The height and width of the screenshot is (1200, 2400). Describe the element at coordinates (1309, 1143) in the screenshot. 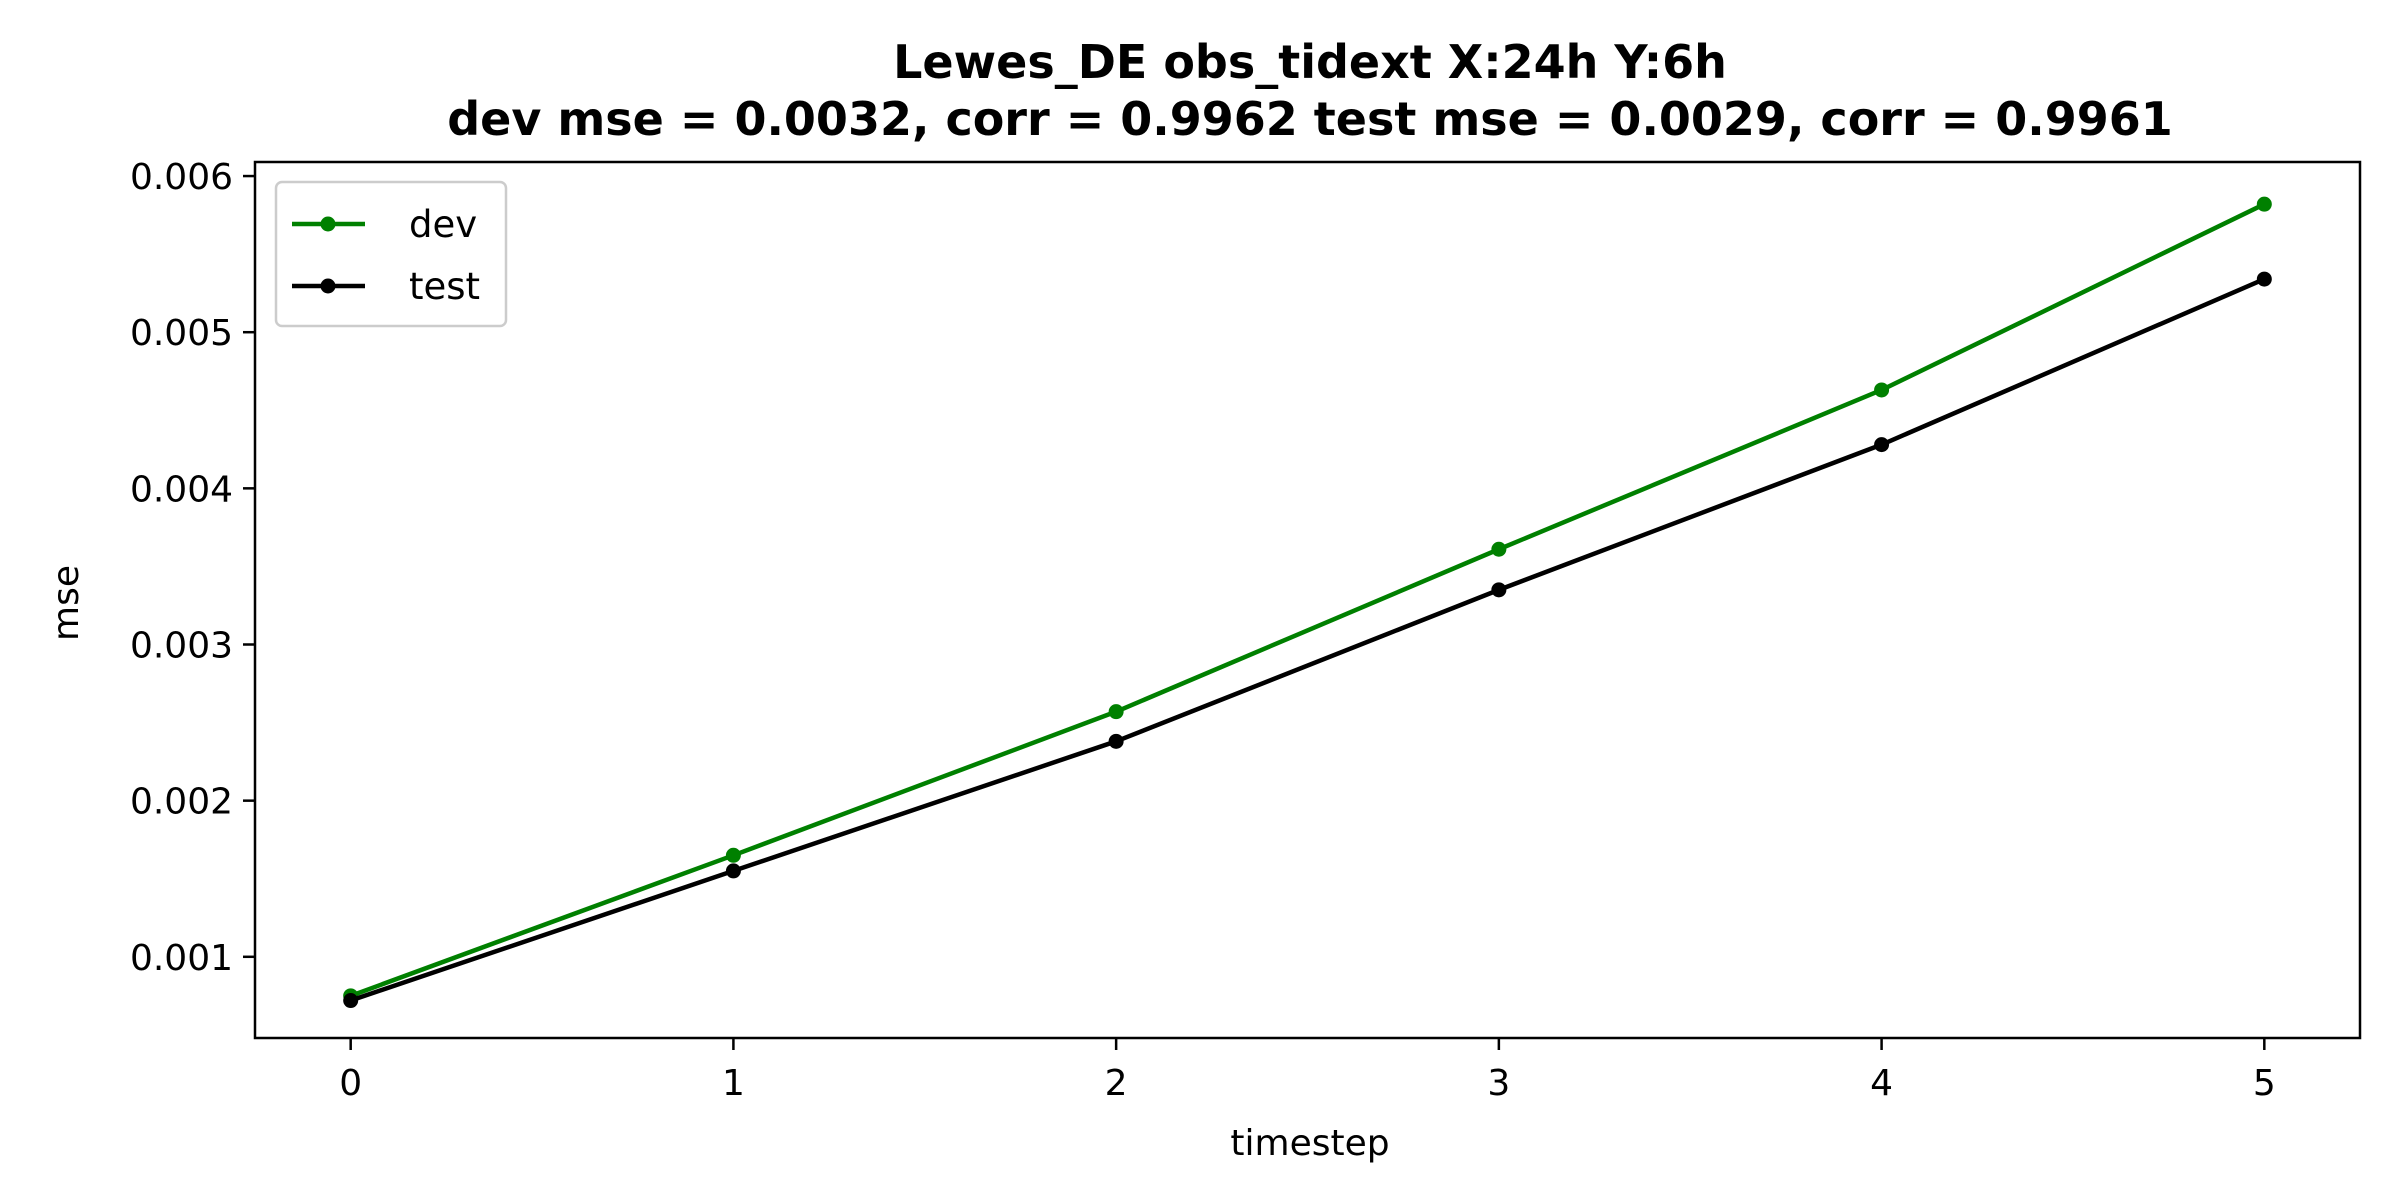

I see `x-axis-label: timestep` at that location.